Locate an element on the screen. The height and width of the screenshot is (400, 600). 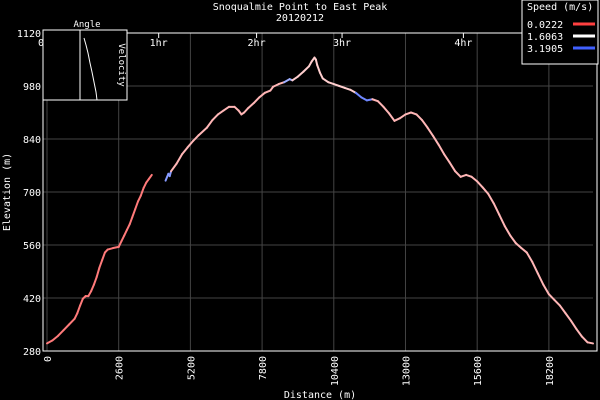
legend-title: Speed (m/s) is located at coordinates (560, 7).